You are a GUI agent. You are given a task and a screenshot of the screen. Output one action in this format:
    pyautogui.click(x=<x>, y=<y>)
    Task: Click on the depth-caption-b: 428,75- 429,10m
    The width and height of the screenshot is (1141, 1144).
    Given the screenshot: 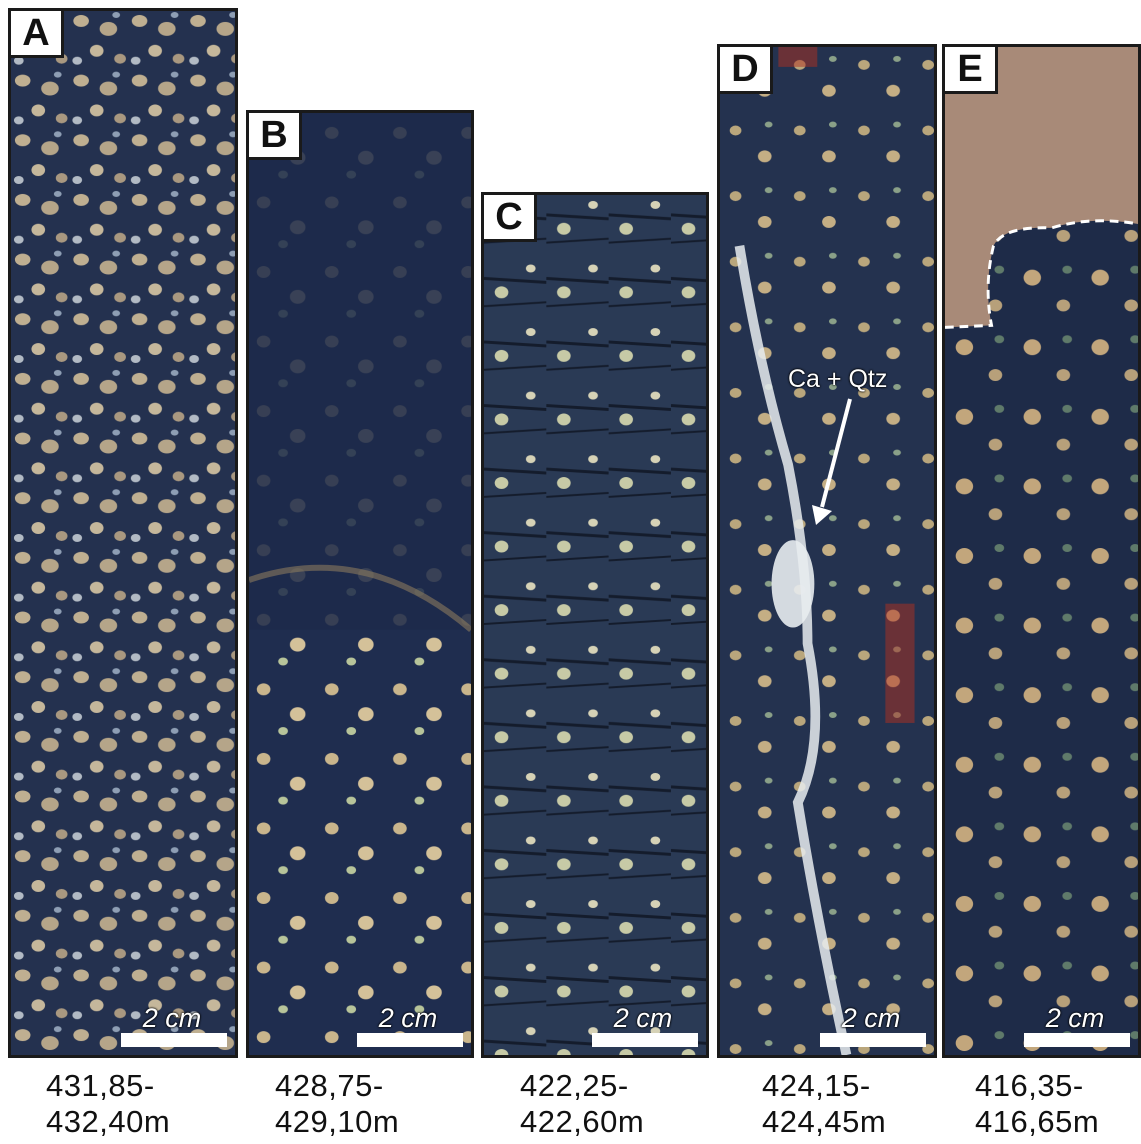 What is the action you would take?
    pyautogui.click(x=337, y=1104)
    